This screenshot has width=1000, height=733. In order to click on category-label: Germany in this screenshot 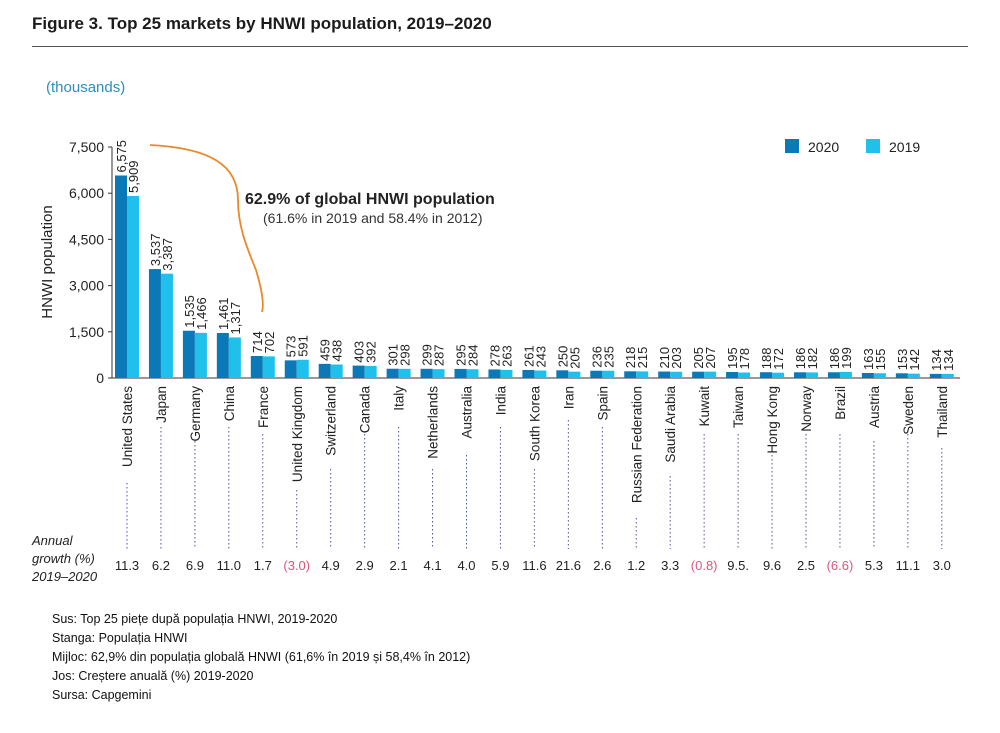, I will do `click(195, 414)`.